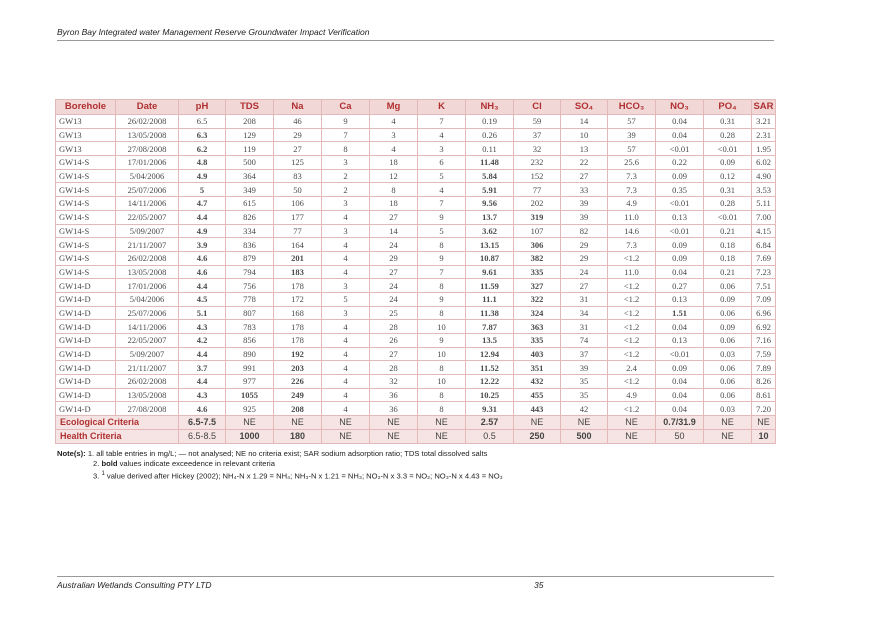 This screenshot has height=619, width=875. I want to click on table-cell: 836, so click(249, 244).